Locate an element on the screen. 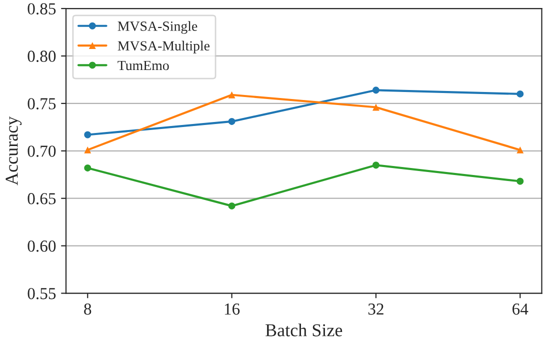 This screenshot has width=550, height=341. y-tick-label: 0.85 is located at coordinates (42, 9).